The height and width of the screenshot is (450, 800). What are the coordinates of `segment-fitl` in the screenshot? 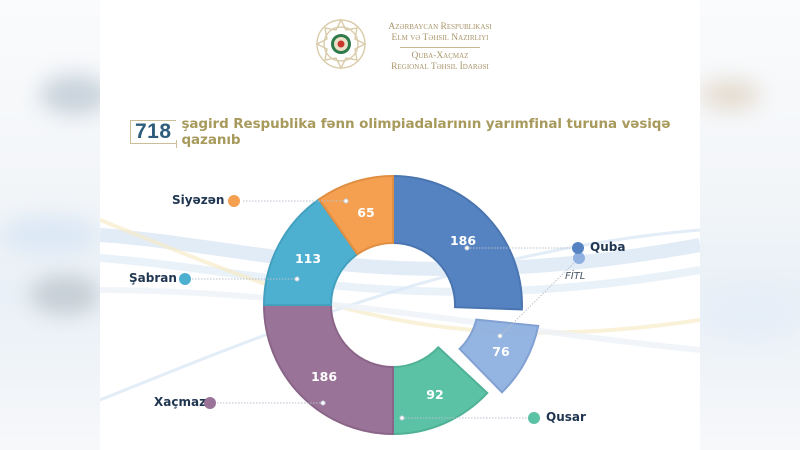 It's located at (499, 356).